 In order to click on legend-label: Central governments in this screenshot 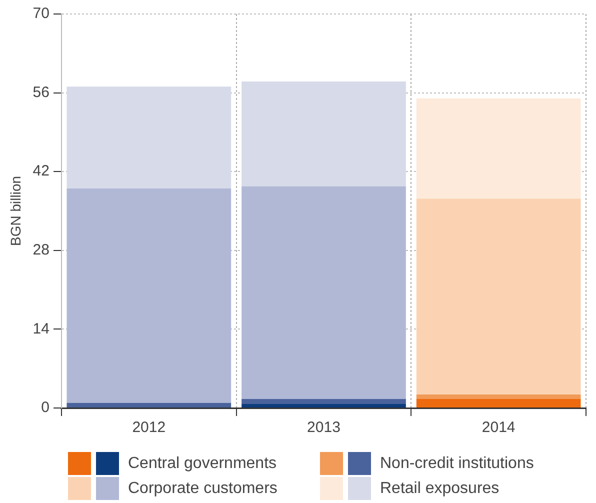, I will do `click(202, 463)`.